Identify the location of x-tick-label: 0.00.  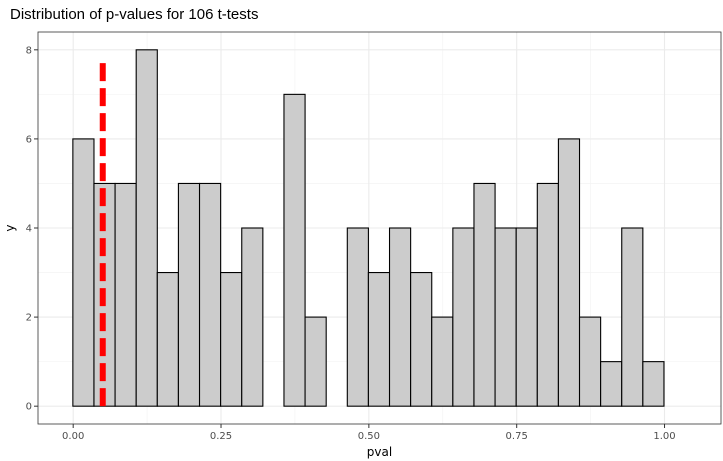
(73, 436).